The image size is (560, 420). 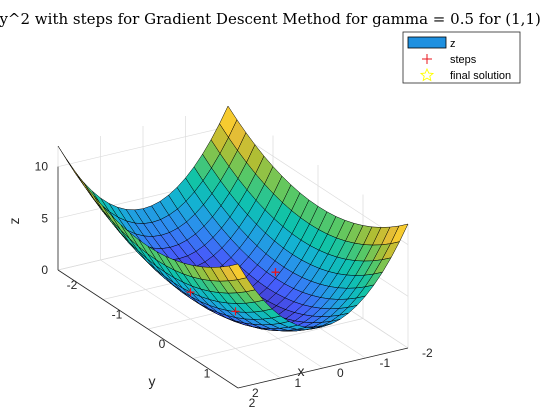 I want to click on y-tick-label: 0, so click(x=340, y=373).